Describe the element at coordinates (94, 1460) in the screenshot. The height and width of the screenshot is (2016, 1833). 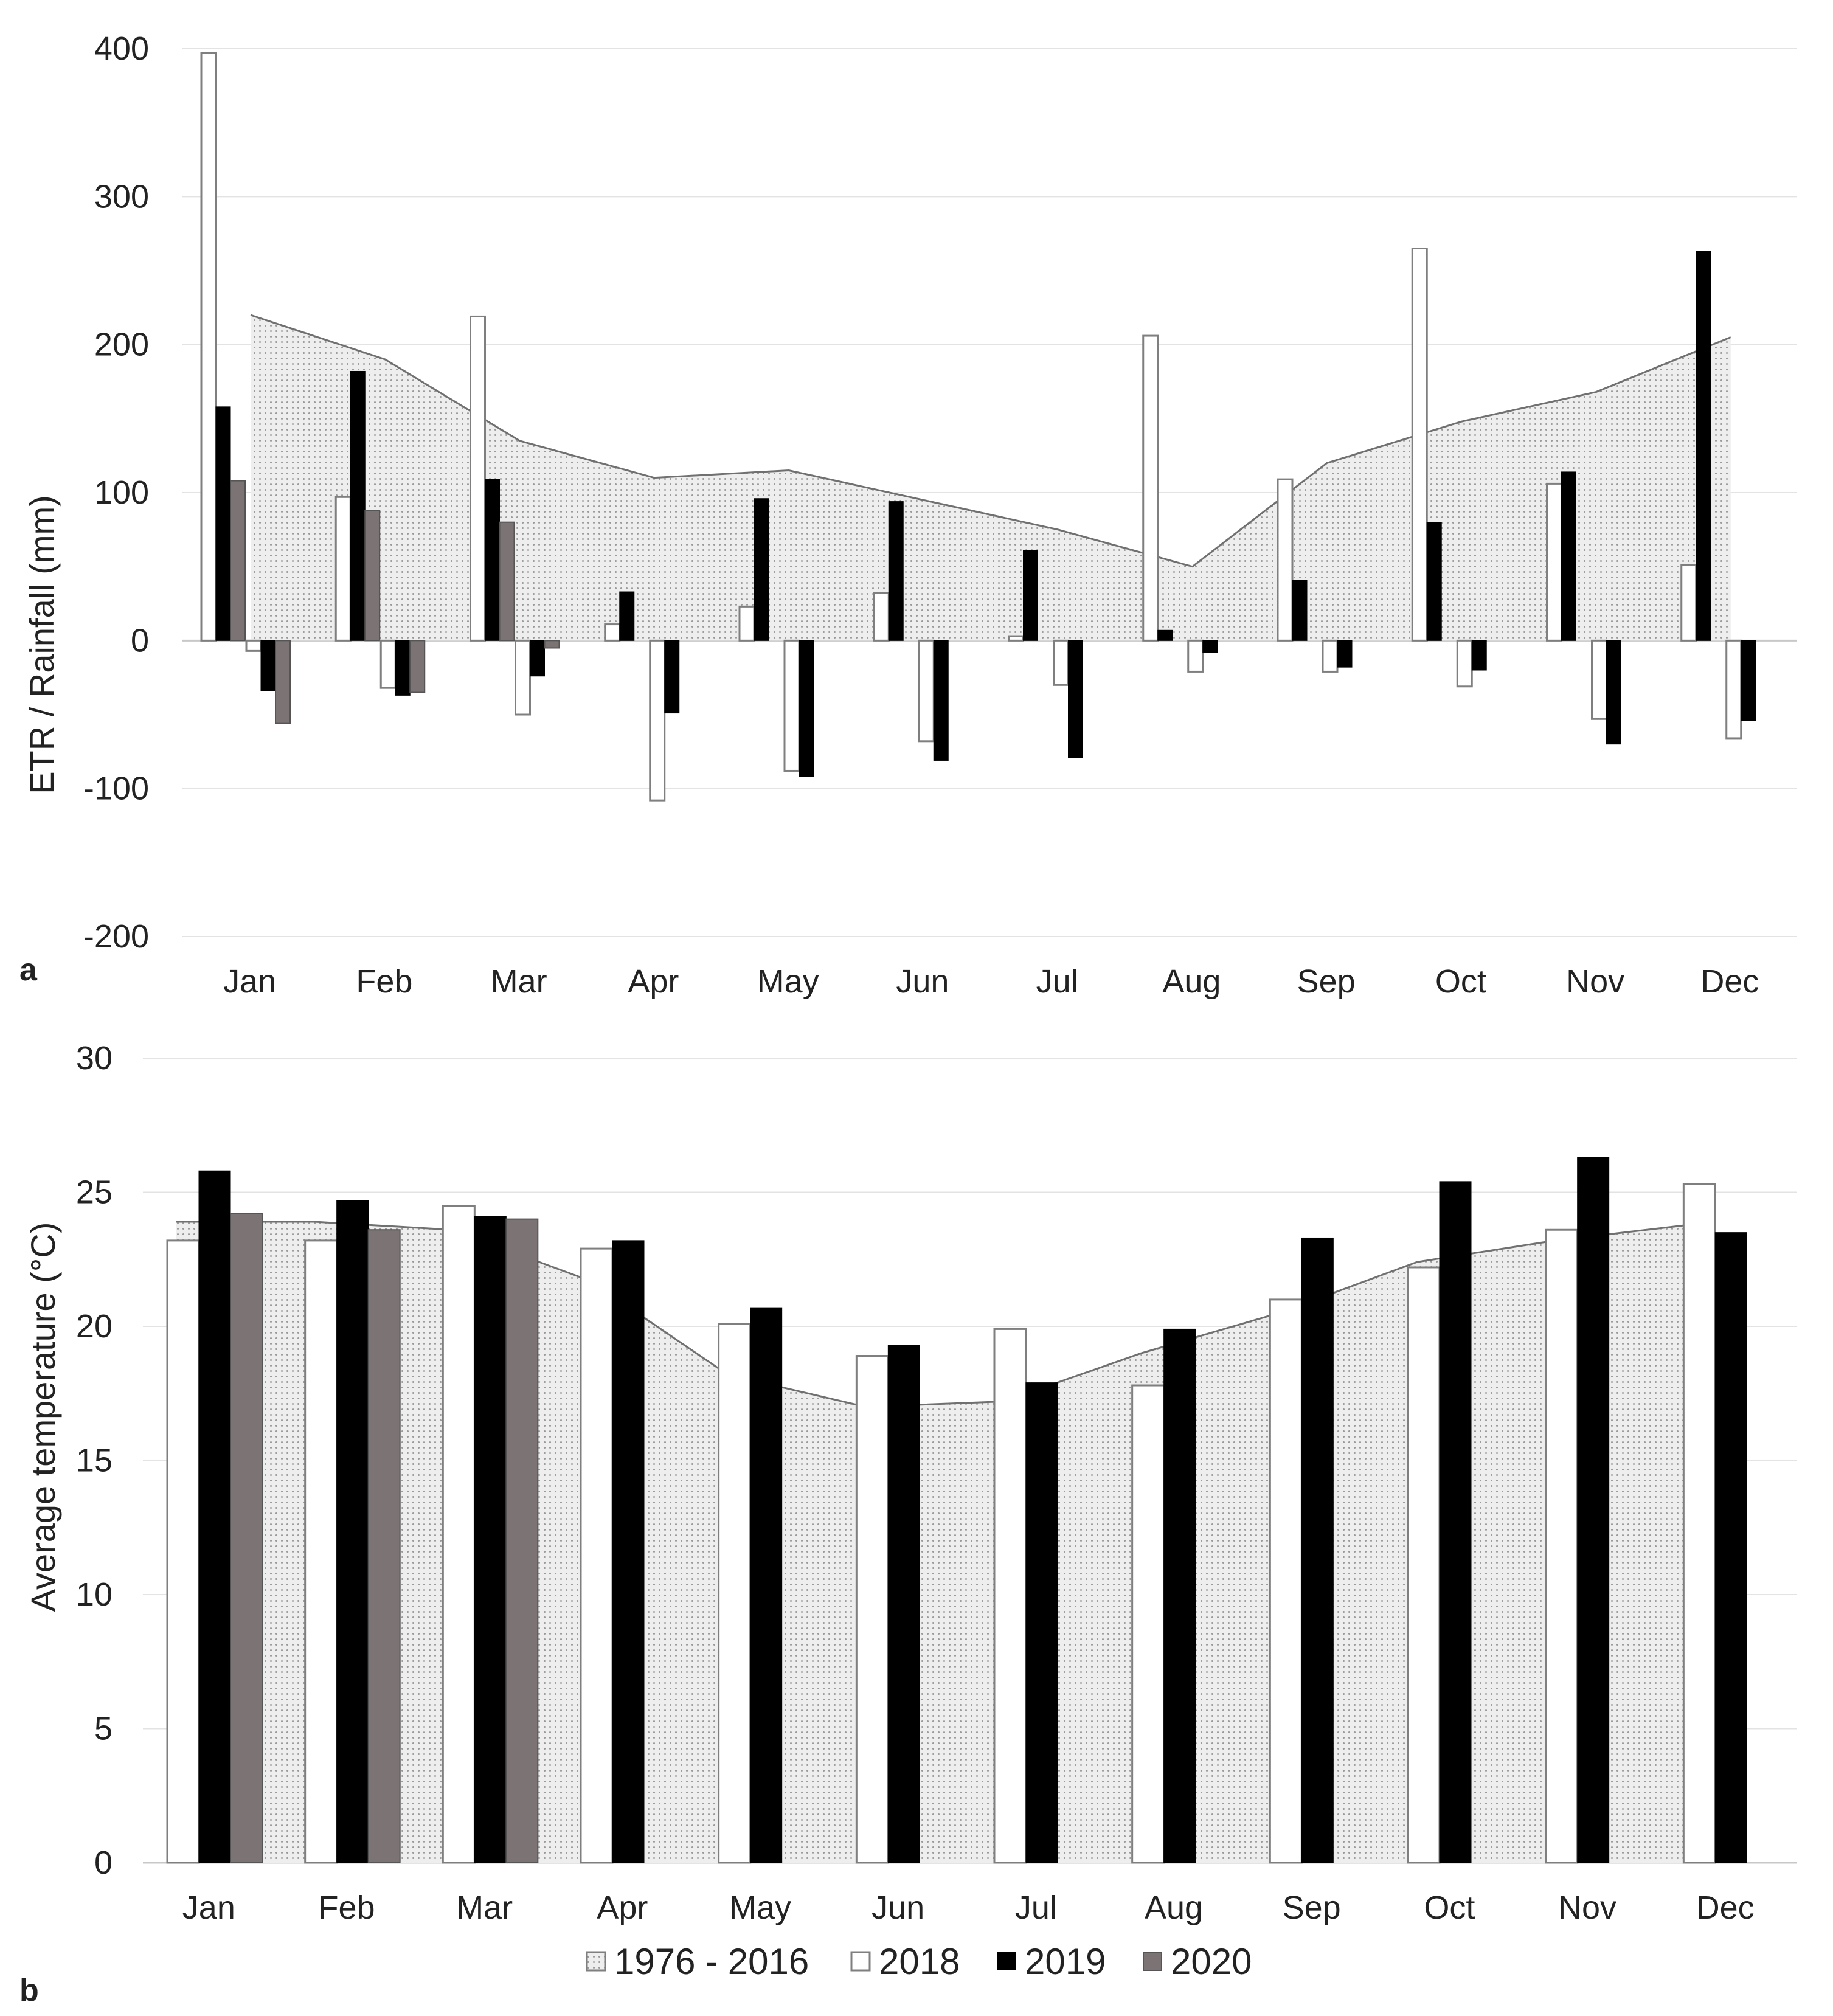
I see `panel-b-y-tick-labels: 0 5 10 15 20 25 30` at that location.